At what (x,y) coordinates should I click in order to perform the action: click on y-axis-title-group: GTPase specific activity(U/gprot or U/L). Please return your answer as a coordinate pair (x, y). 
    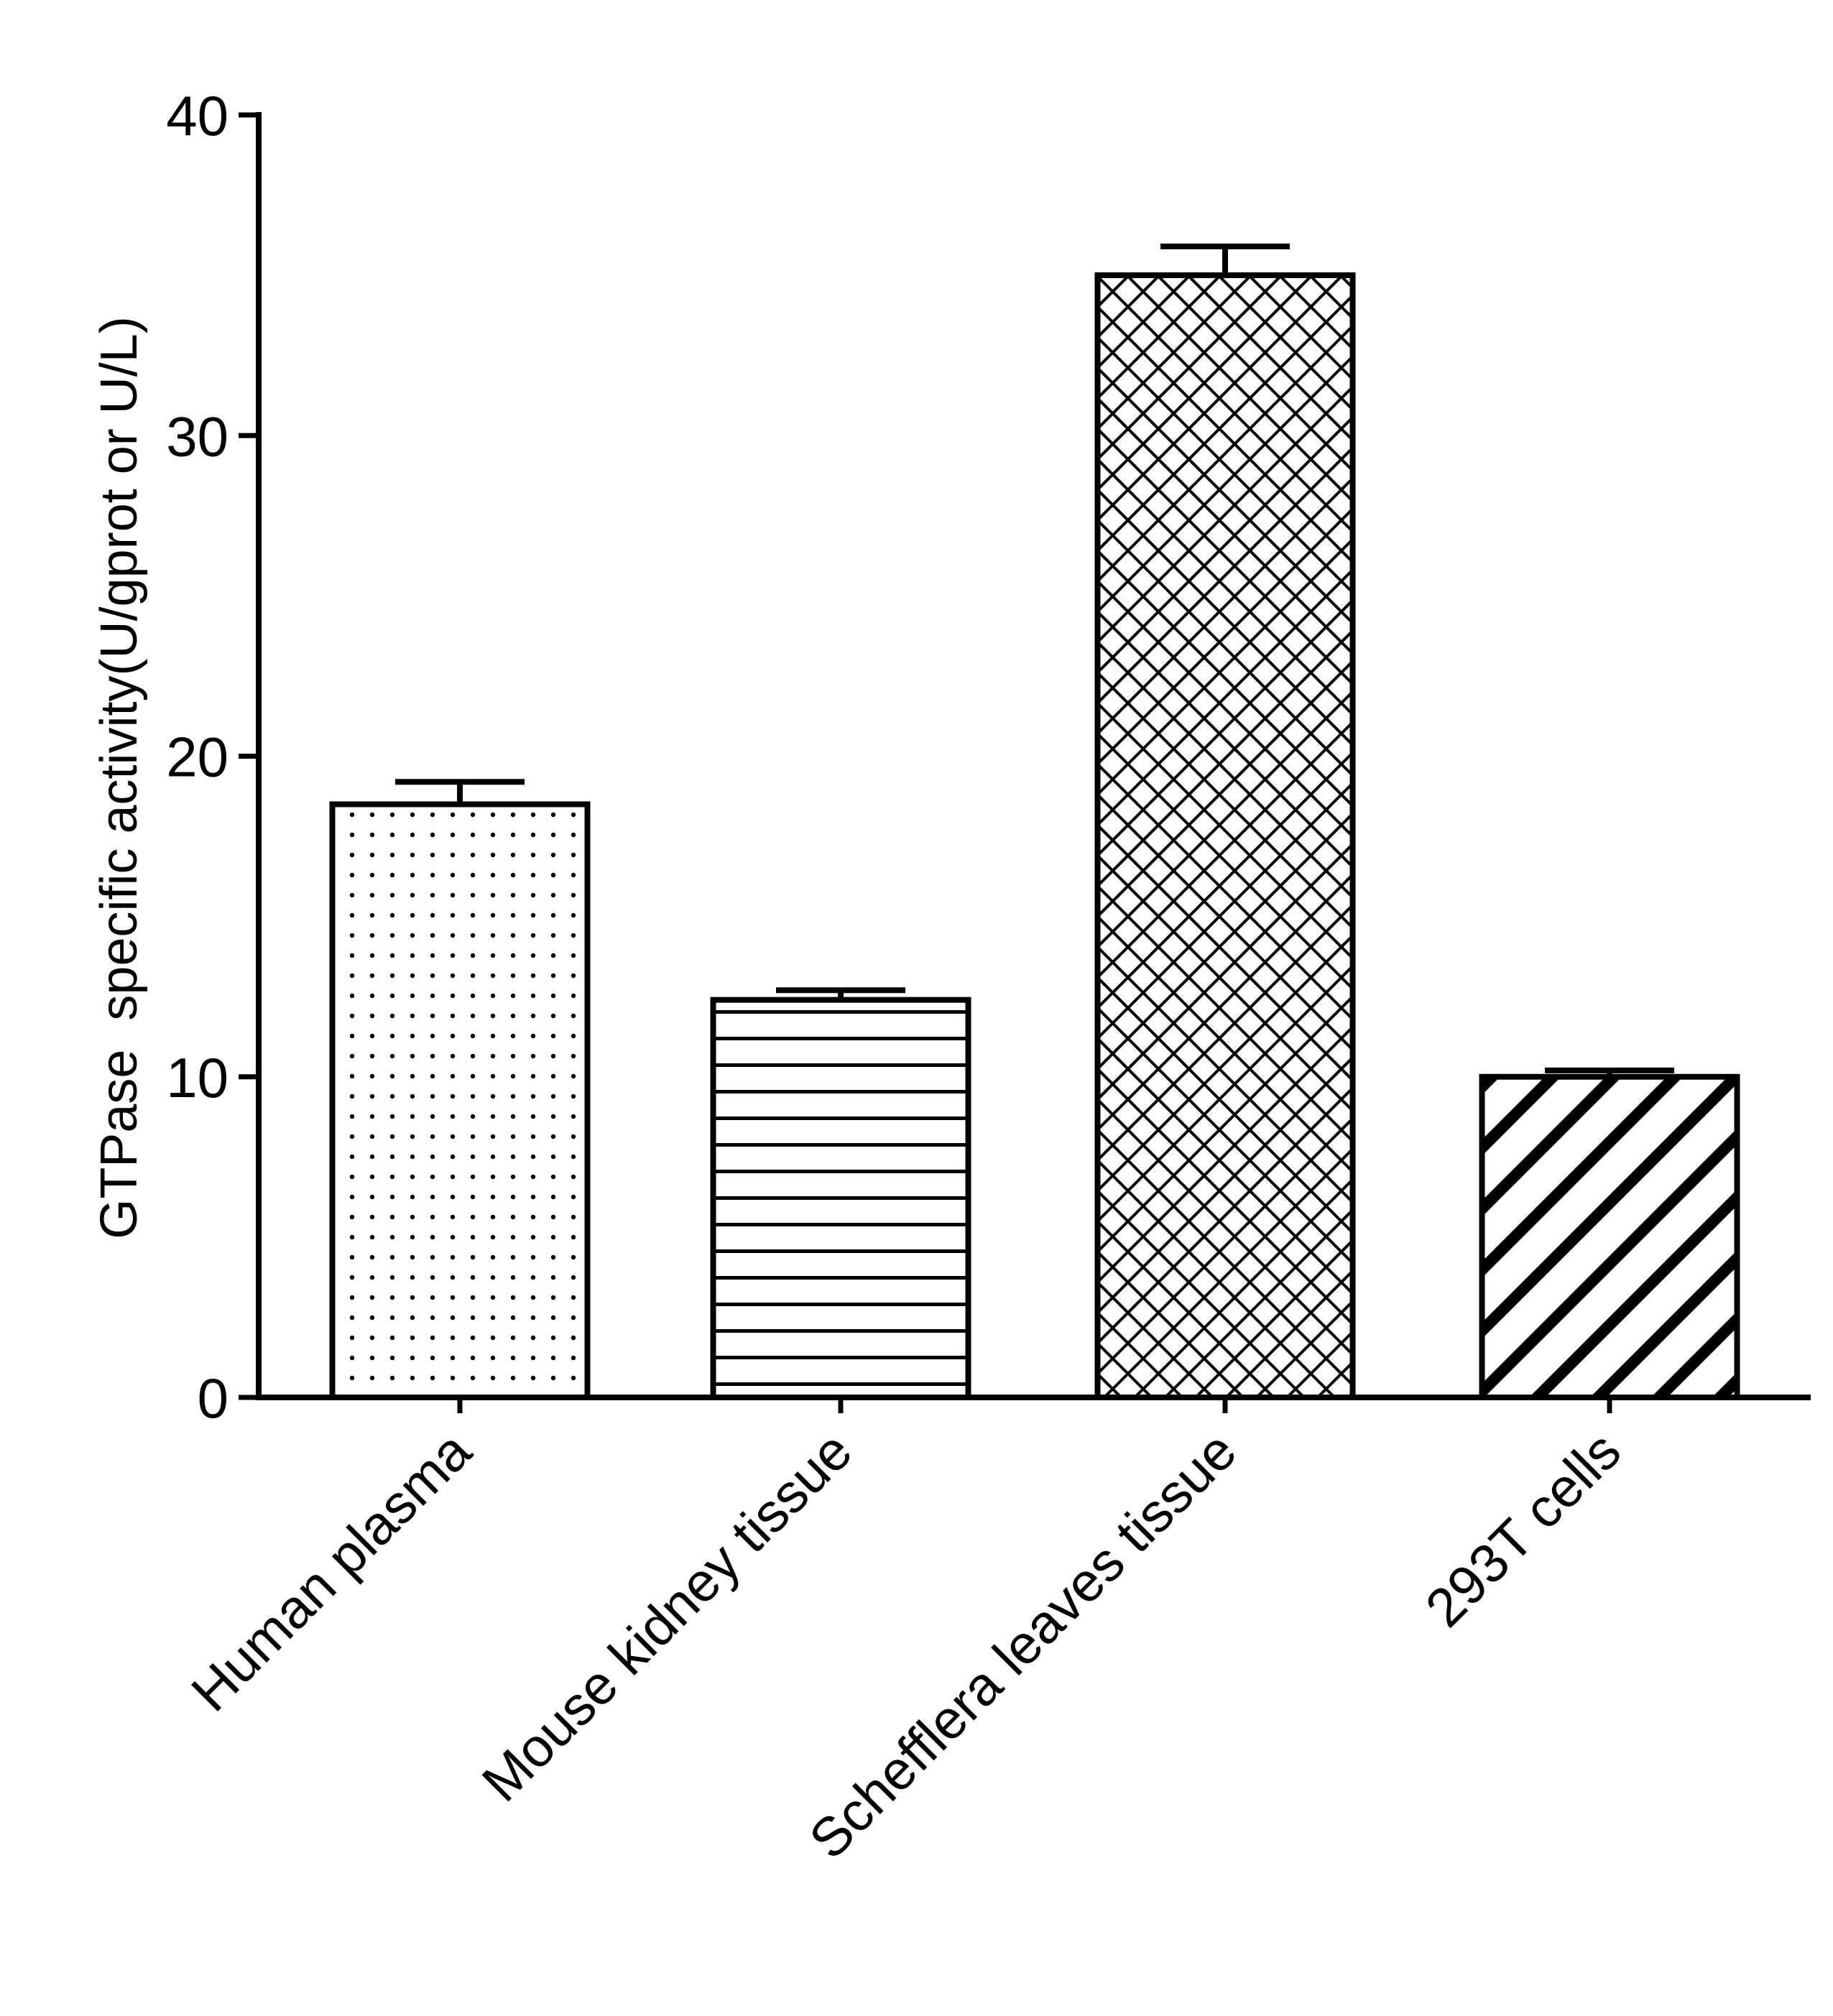
    Looking at the image, I should click on (119, 777).